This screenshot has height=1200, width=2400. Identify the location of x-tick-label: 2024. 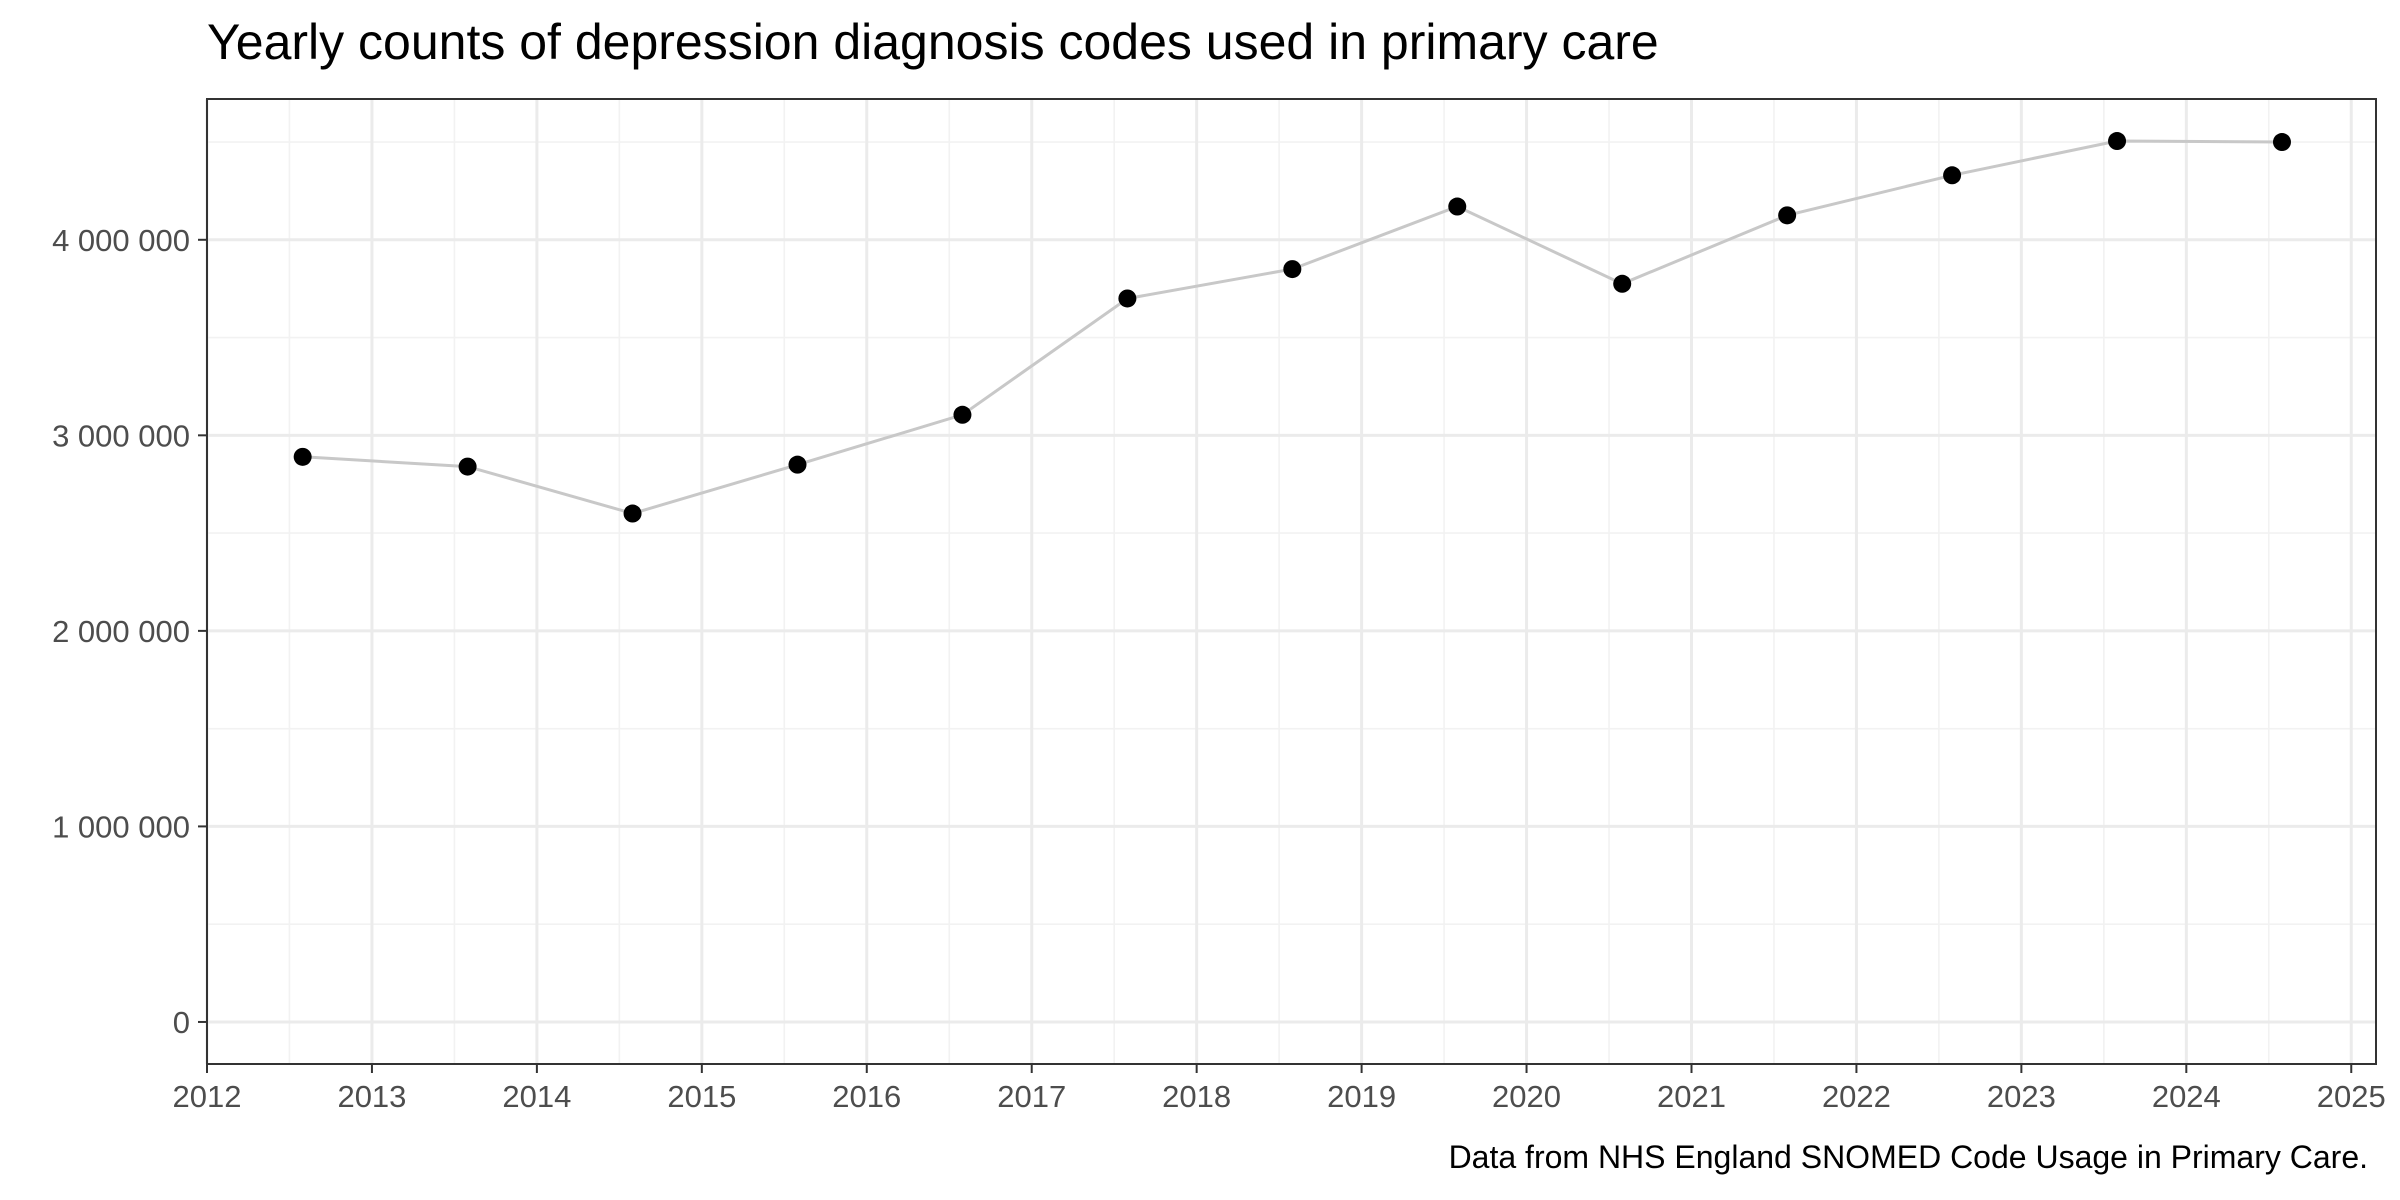
(2186, 1096).